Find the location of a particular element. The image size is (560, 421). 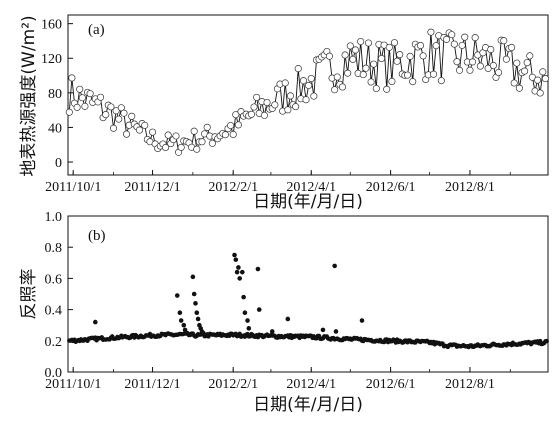

x-tick-label: 2011/10/1 is located at coordinates (73, 187).